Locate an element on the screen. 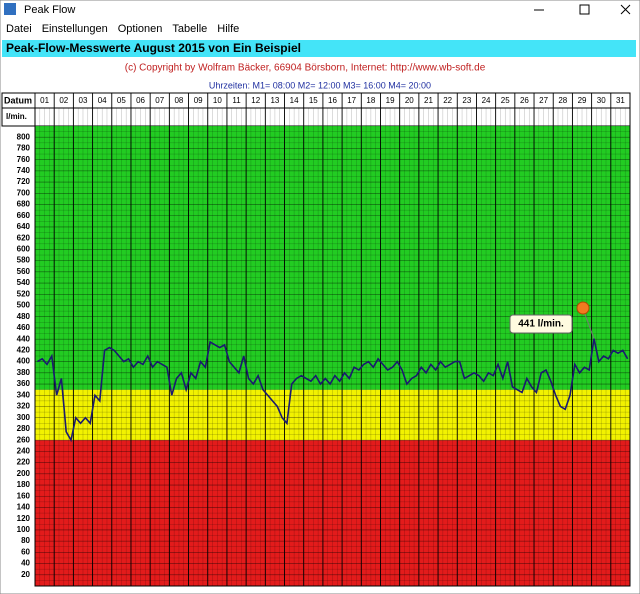  y-tick-label: 600 is located at coordinates (24, 249).